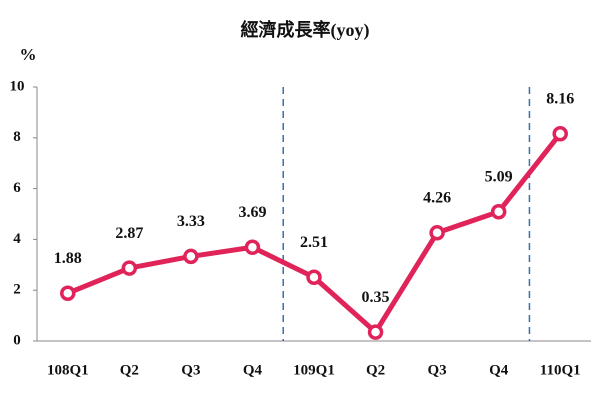  What do you see at coordinates (28, 54) in the screenshot?
I see `y-axis-label: %` at bounding box center [28, 54].